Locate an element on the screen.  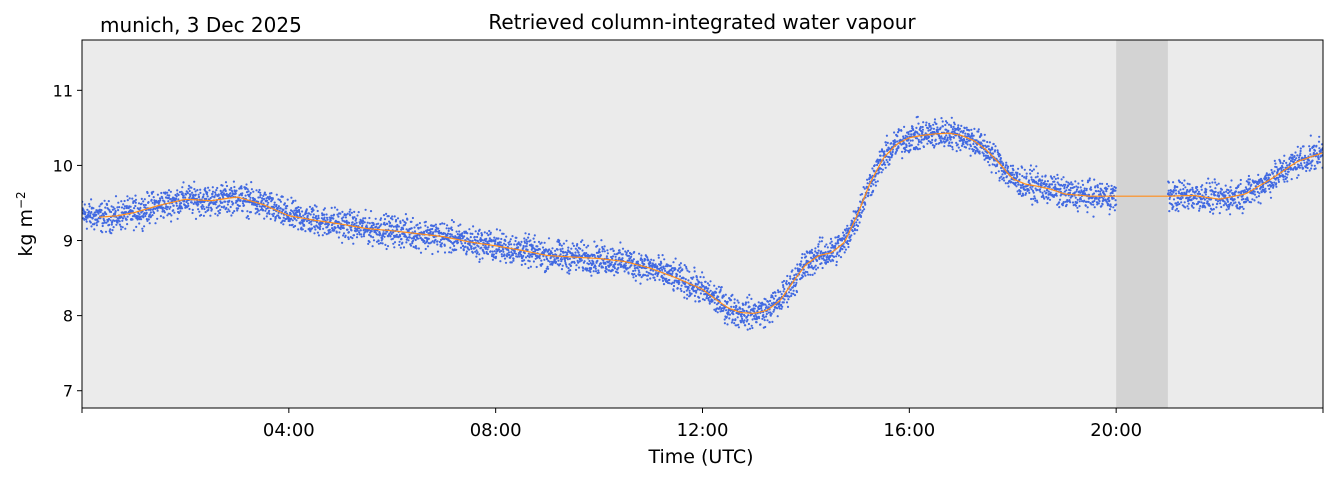
data-gap-shading is located at coordinates (1142, 224).